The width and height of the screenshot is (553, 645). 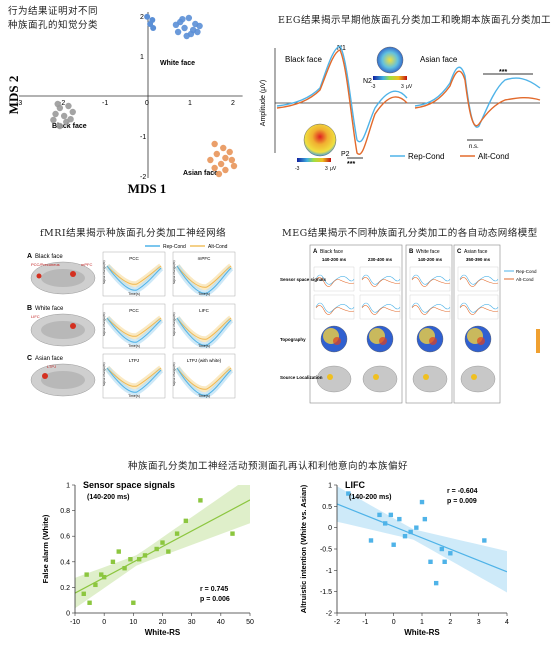 What do you see at coordinates (19, 103) in the screenshot?
I see `mds-xtick: -3` at bounding box center [19, 103].